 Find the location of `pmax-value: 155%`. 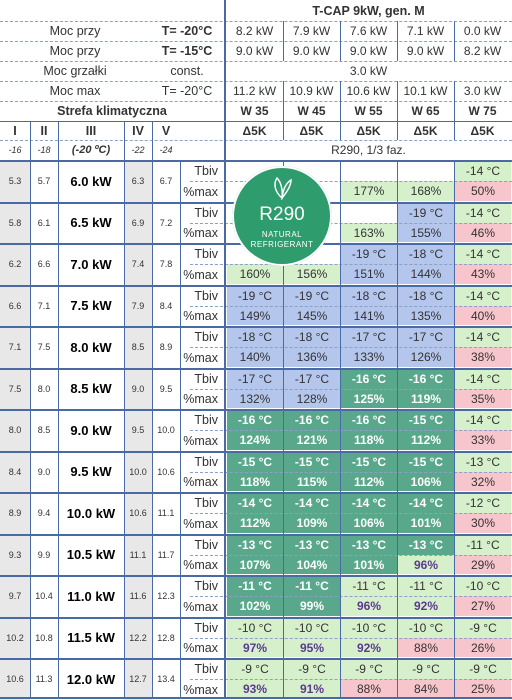

pmax-value: 155% is located at coordinates (426, 232).